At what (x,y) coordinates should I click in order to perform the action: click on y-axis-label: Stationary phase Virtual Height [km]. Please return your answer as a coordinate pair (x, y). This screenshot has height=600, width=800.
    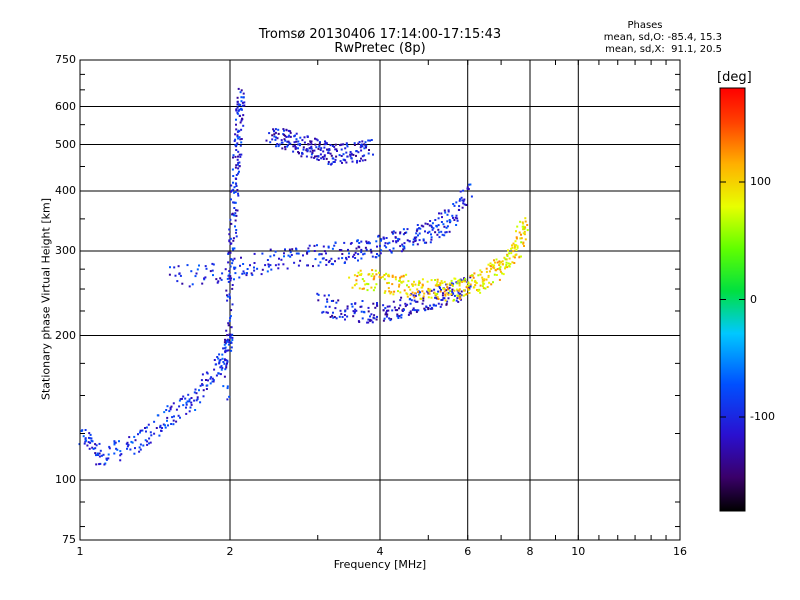
    Looking at the image, I should click on (46, 299).